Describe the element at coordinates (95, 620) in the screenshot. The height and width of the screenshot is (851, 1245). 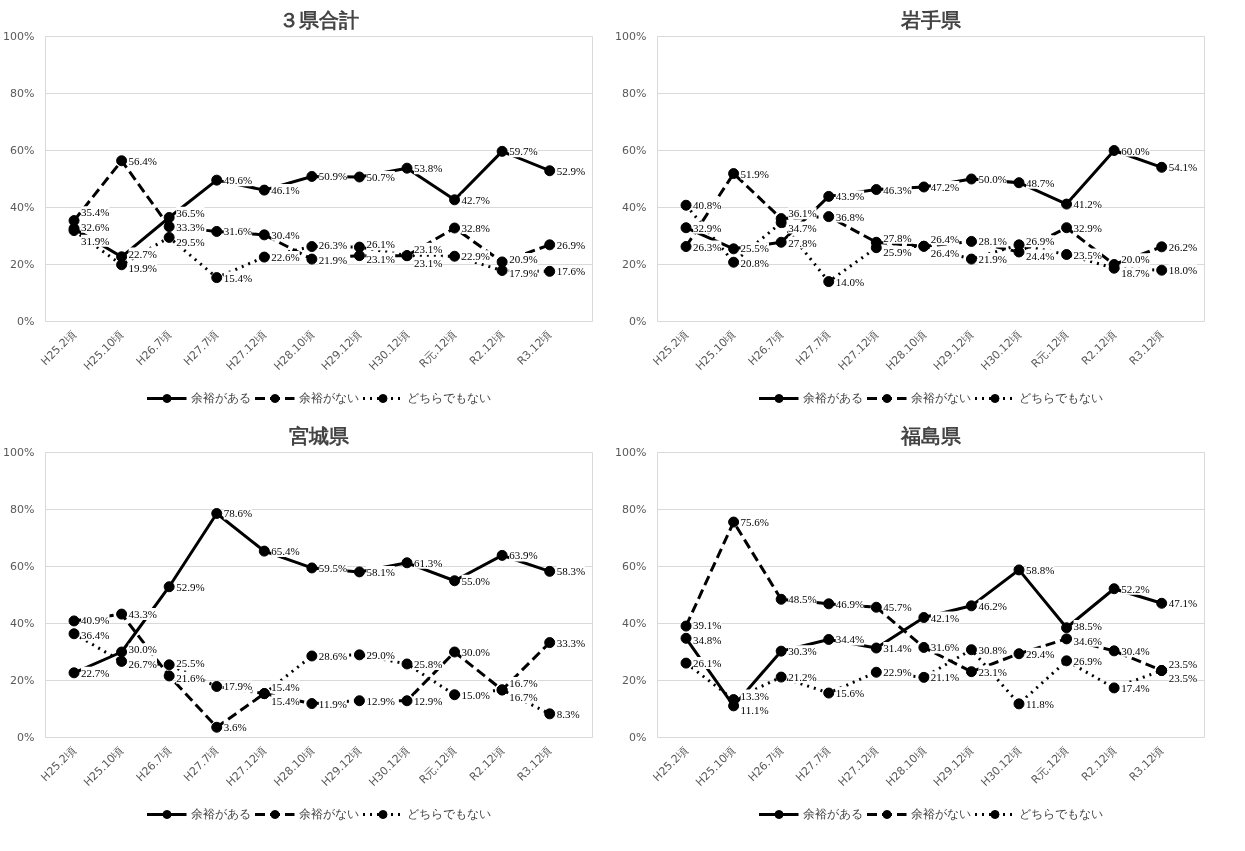
I see `data-label: 40.9%` at that location.